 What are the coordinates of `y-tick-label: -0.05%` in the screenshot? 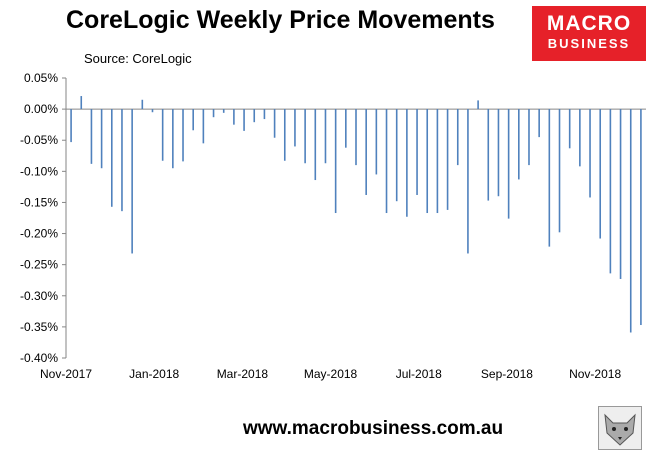 It's located at (39, 140).